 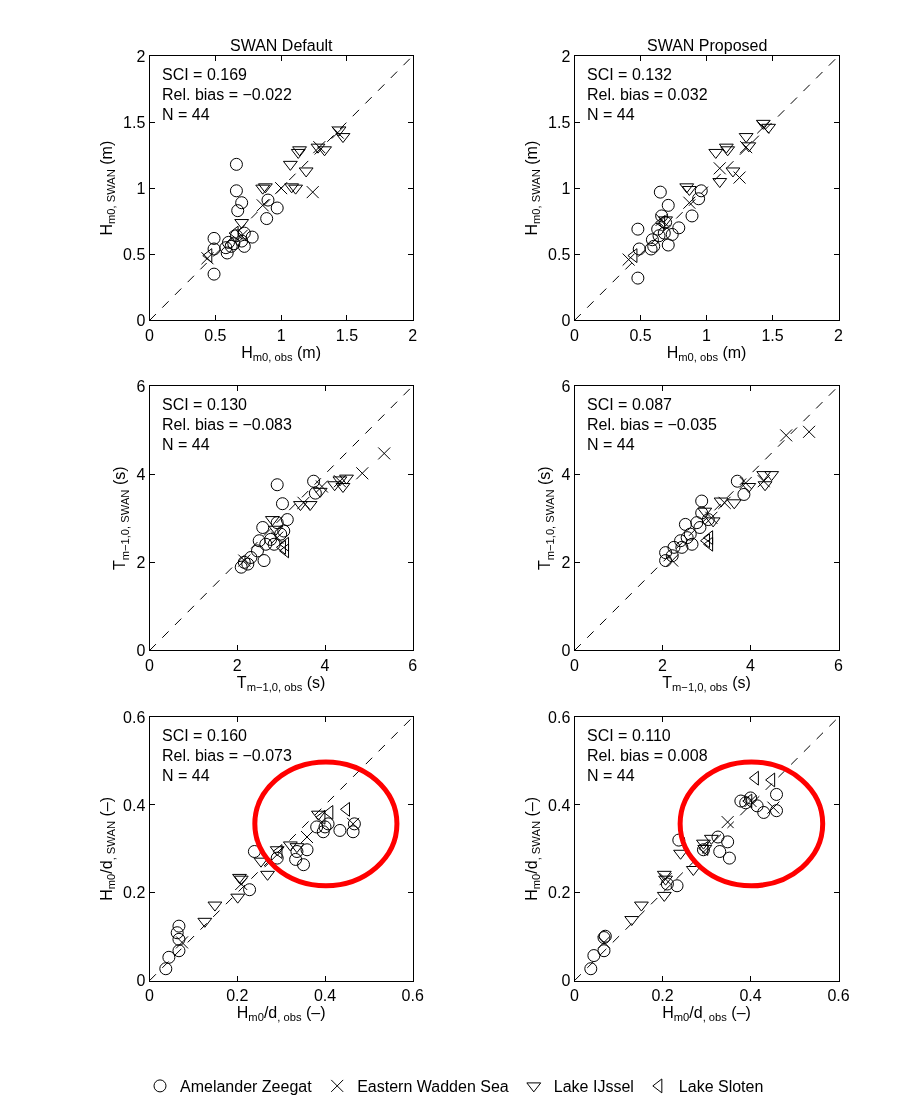 What do you see at coordinates (282, 45) in the screenshot?
I see `chart-title: SWAN Default` at bounding box center [282, 45].